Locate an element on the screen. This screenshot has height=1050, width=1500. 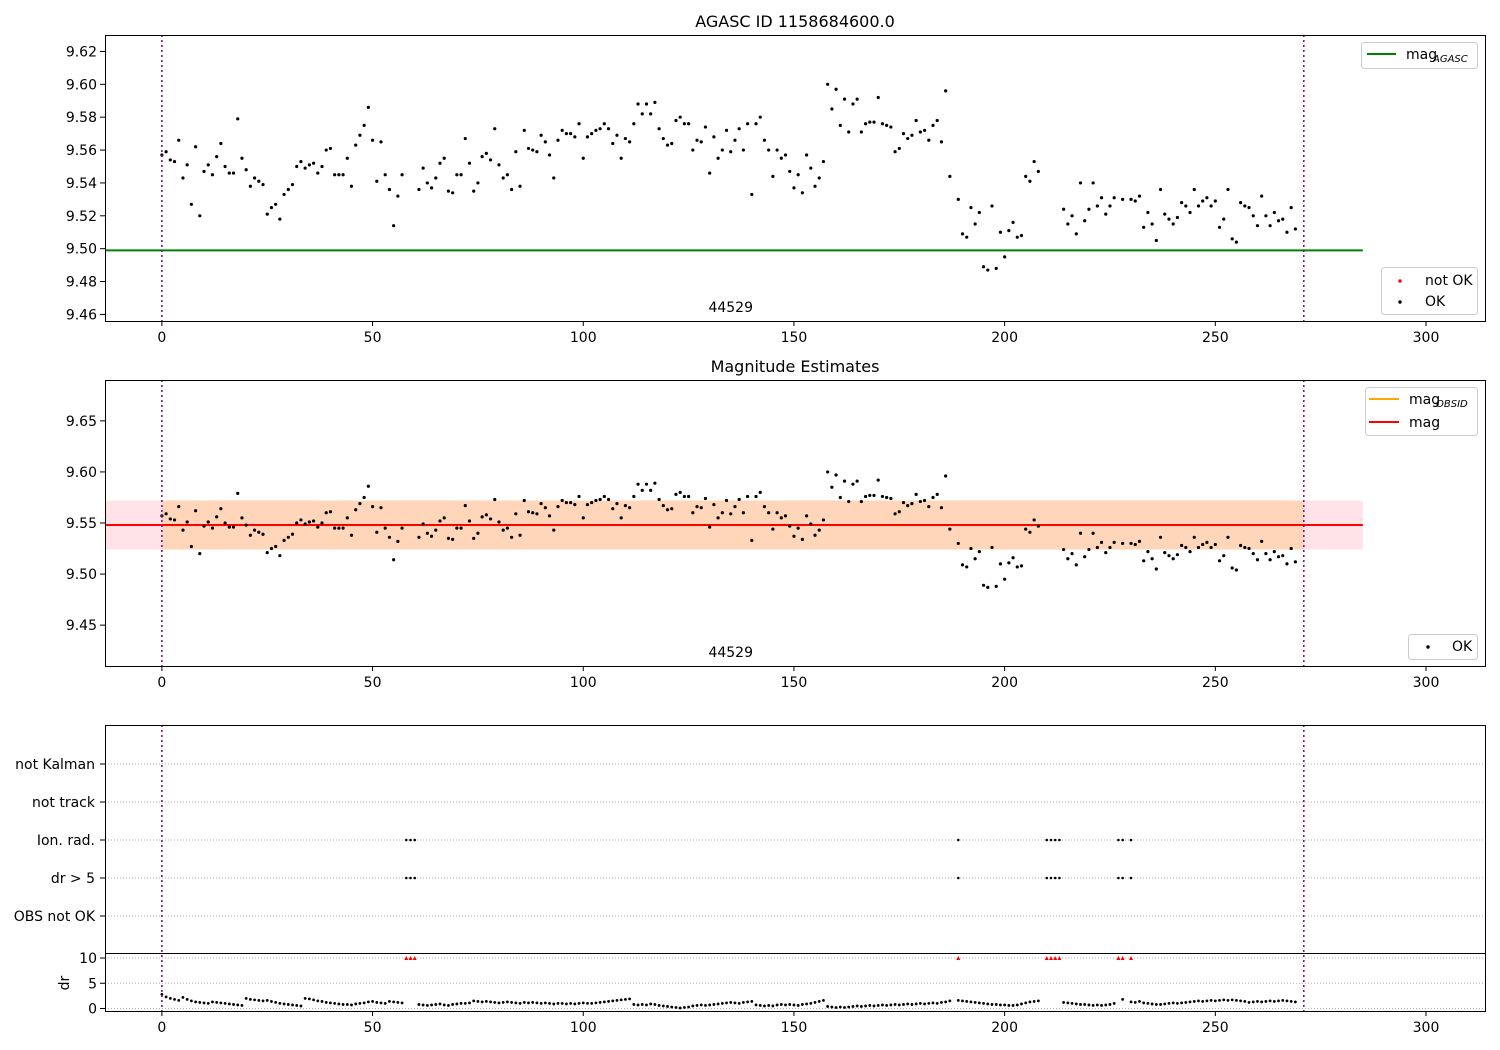
panel1-obsid-label: 44529 is located at coordinates (730, 308).